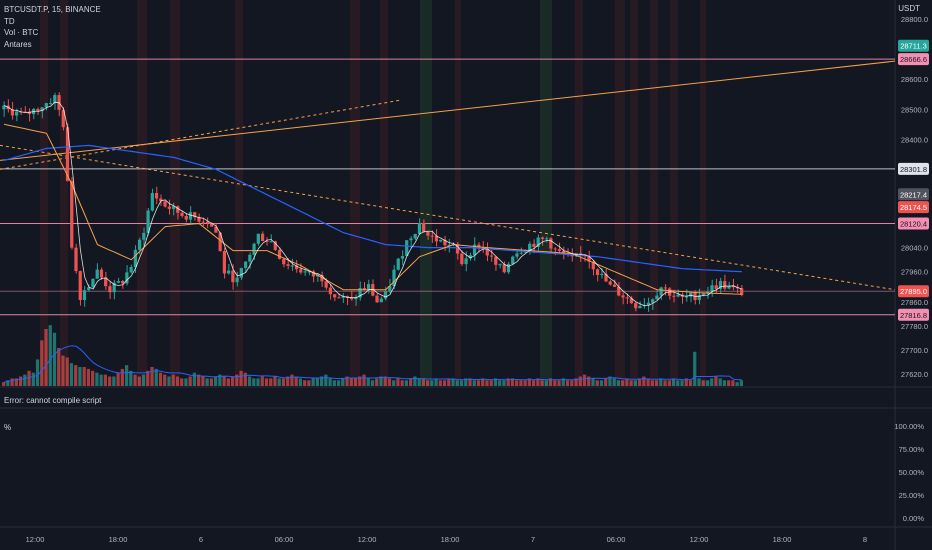 The height and width of the screenshot is (550, 932). What do you see at coordinates (9, 21) in the screenshot?
I see `legend-td: TD` at bounding box center [9, 21].